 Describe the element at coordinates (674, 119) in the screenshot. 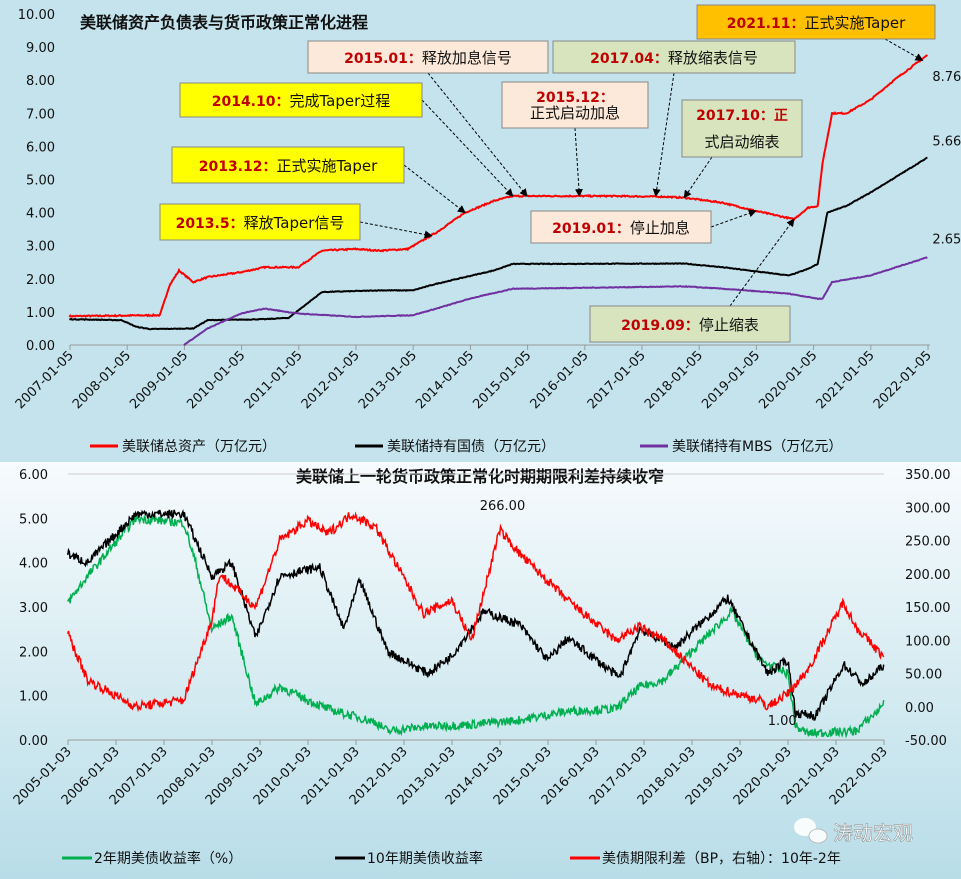

I see `annotation-box: 2017.04：释放缩表信号` at that location.